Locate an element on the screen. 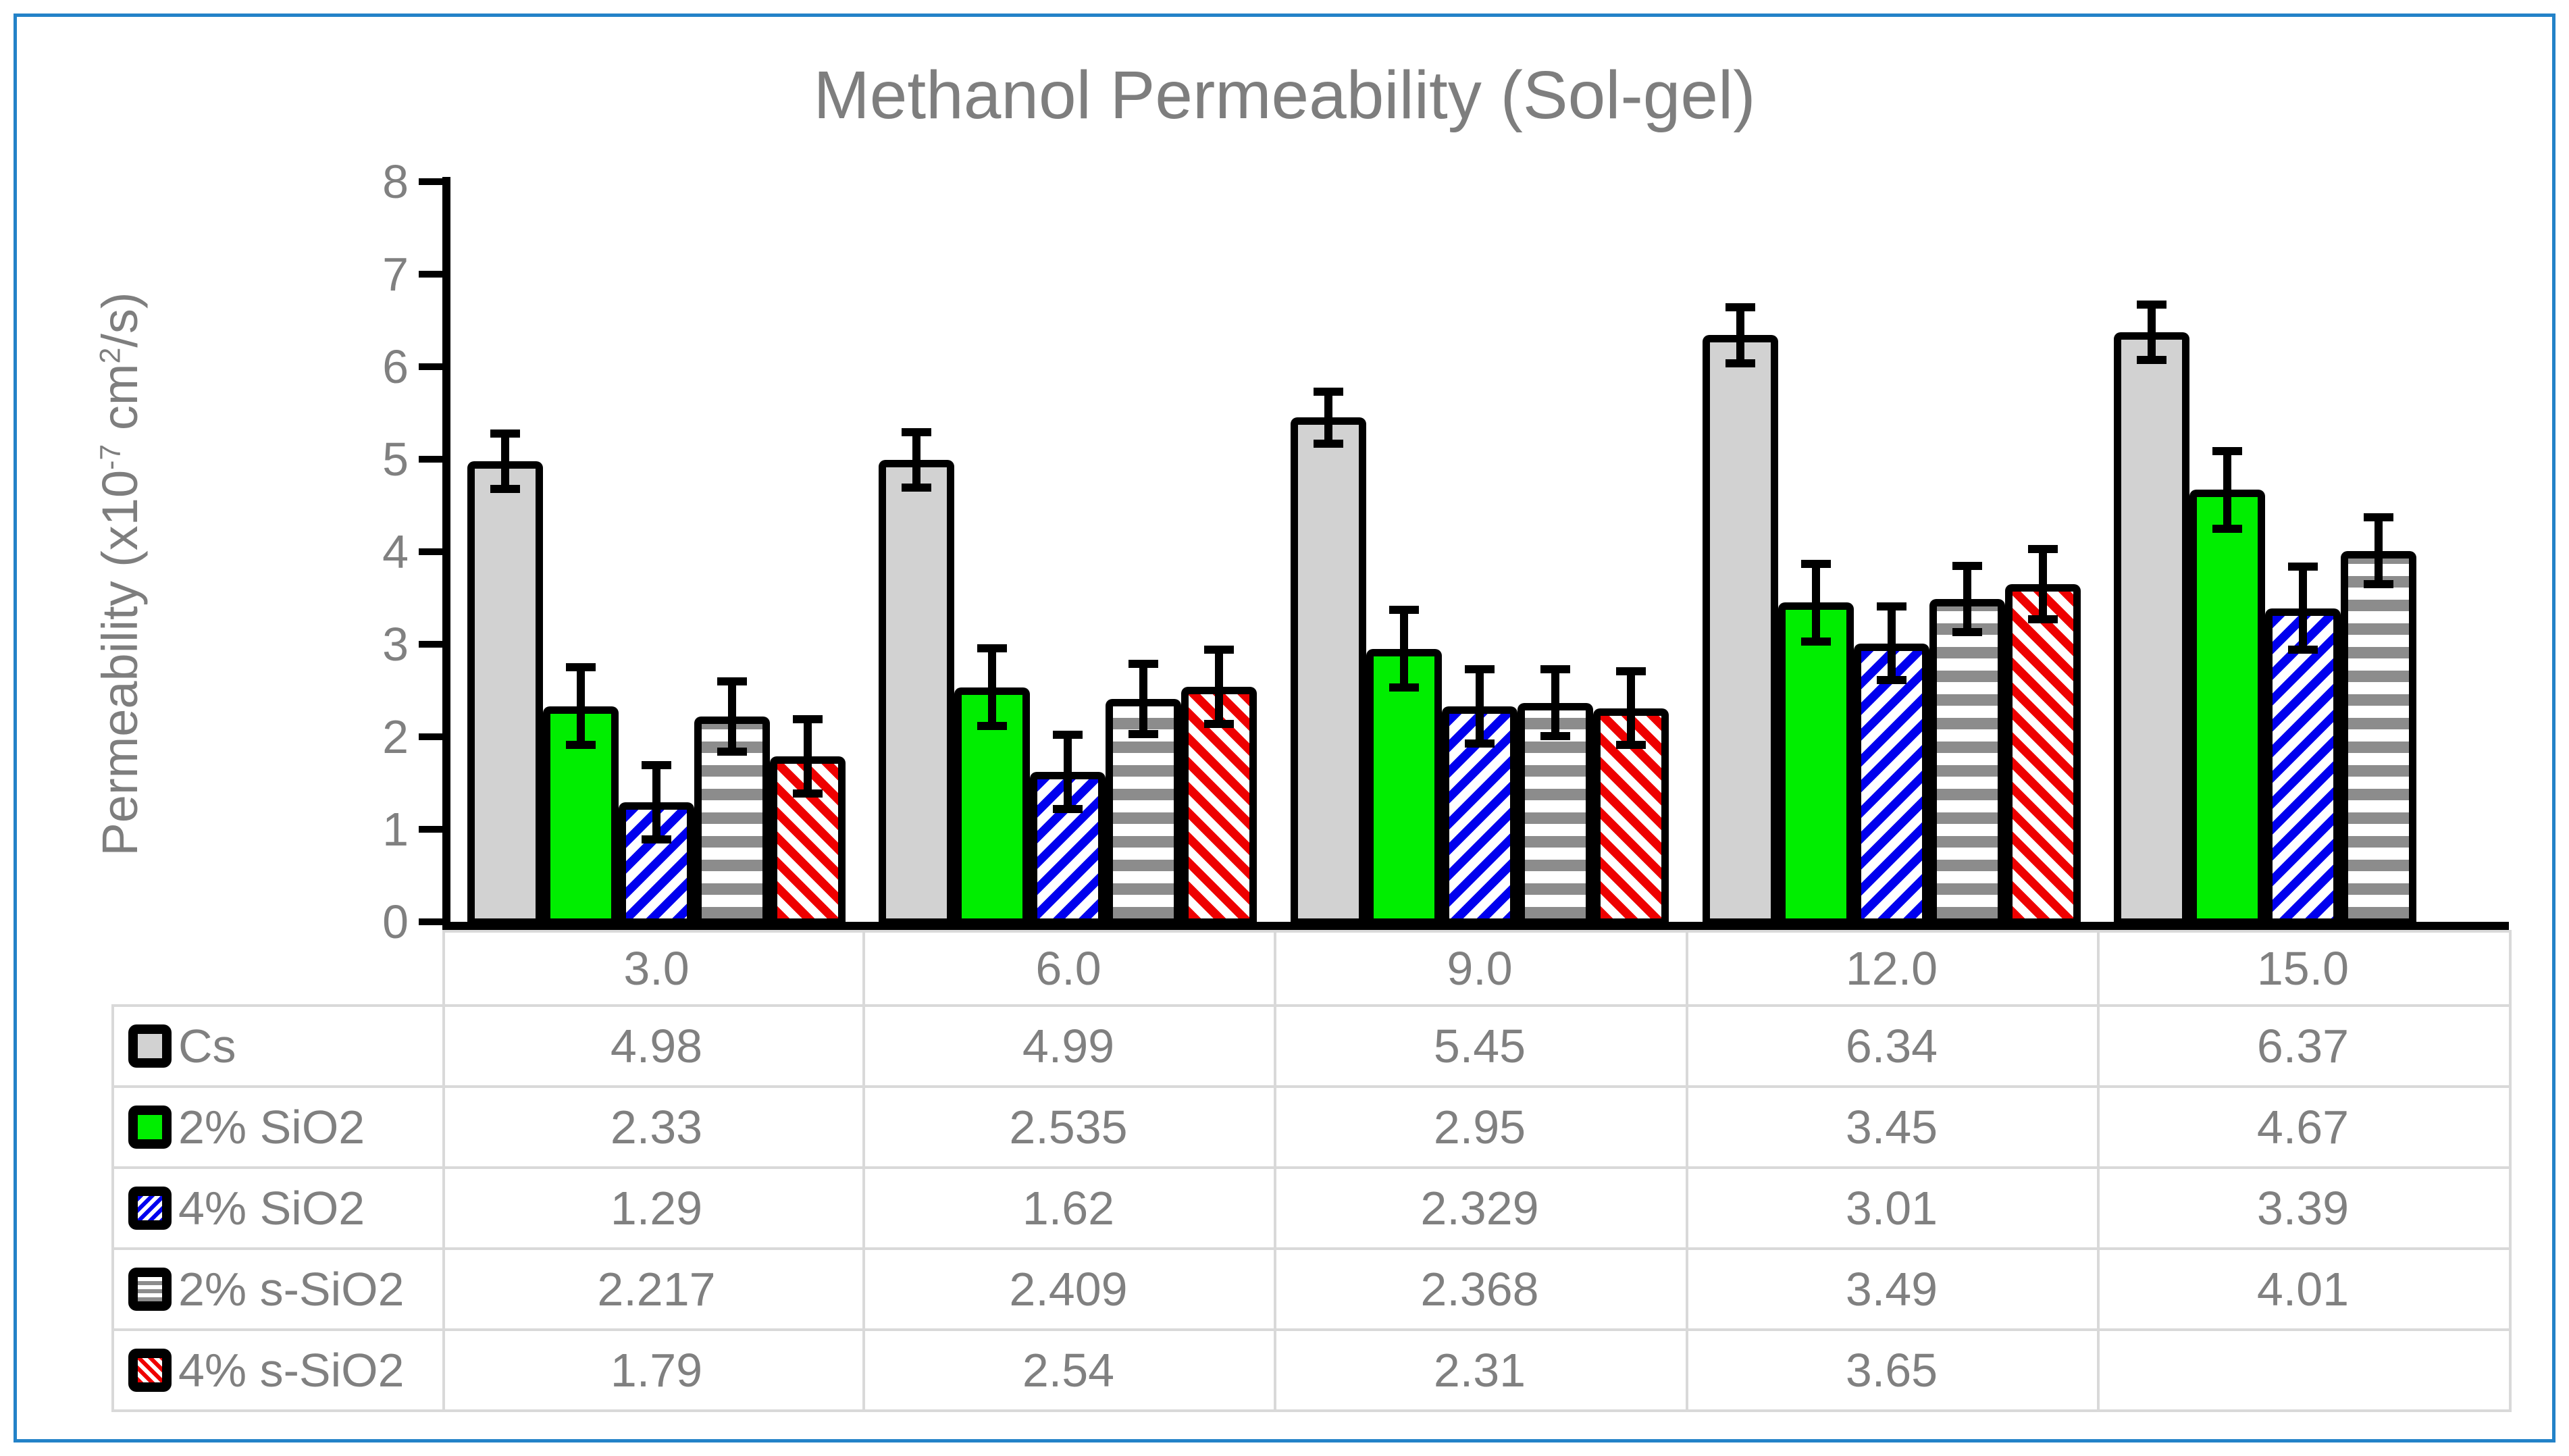 This screenshot has height=1456, width=2569. table-value-cell: 2.409 is located at coordinates (1068, 1289).